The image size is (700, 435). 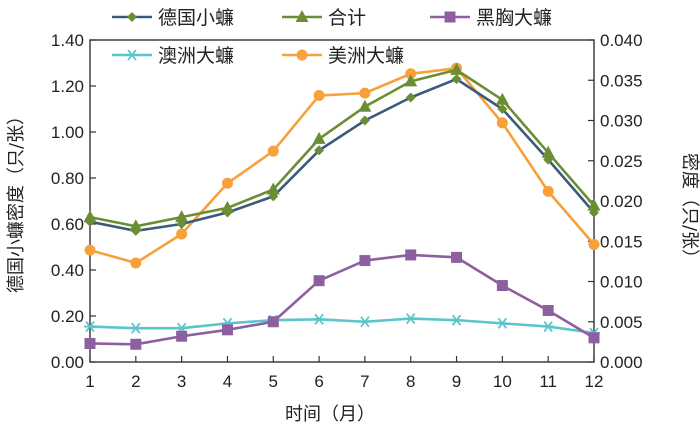 I want to click on left-tick-label: 0.20, so click(x=67, y=316).